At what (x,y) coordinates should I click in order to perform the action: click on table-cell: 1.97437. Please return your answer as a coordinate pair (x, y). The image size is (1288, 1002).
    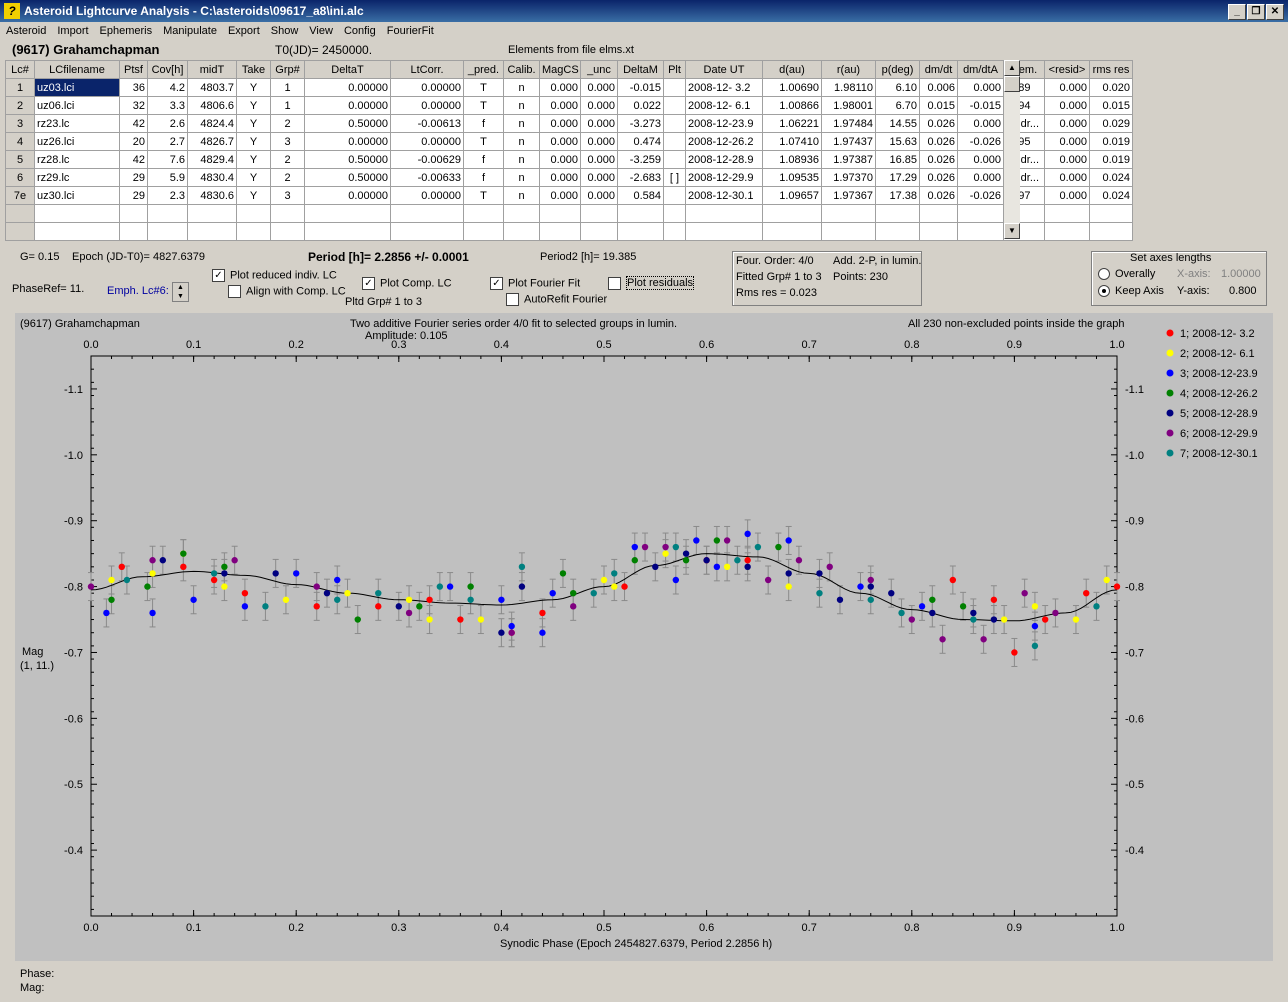
    Looking at the image, I should click on (848, 141).